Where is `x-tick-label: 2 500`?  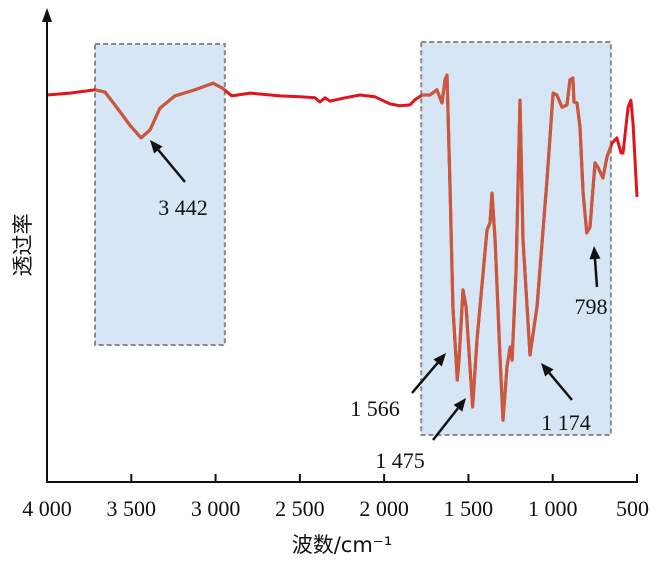
x-tick-label: 2 500 is located at coordinates (300, 508).